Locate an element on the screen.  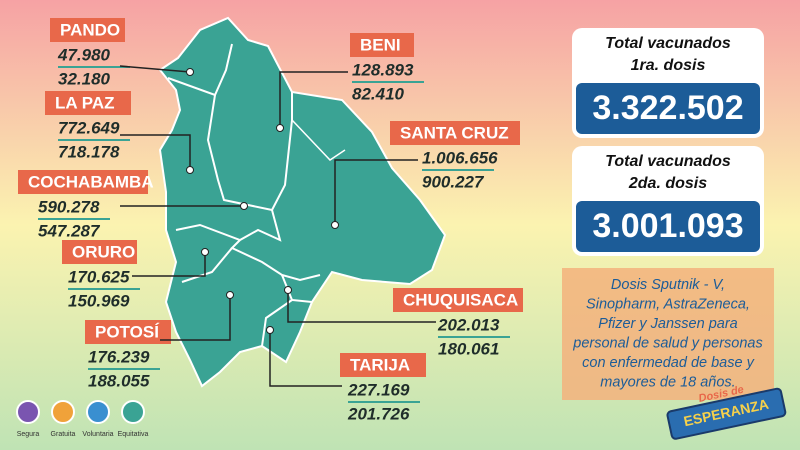
department-name: TARIJA is located at coordinates (380, 364).